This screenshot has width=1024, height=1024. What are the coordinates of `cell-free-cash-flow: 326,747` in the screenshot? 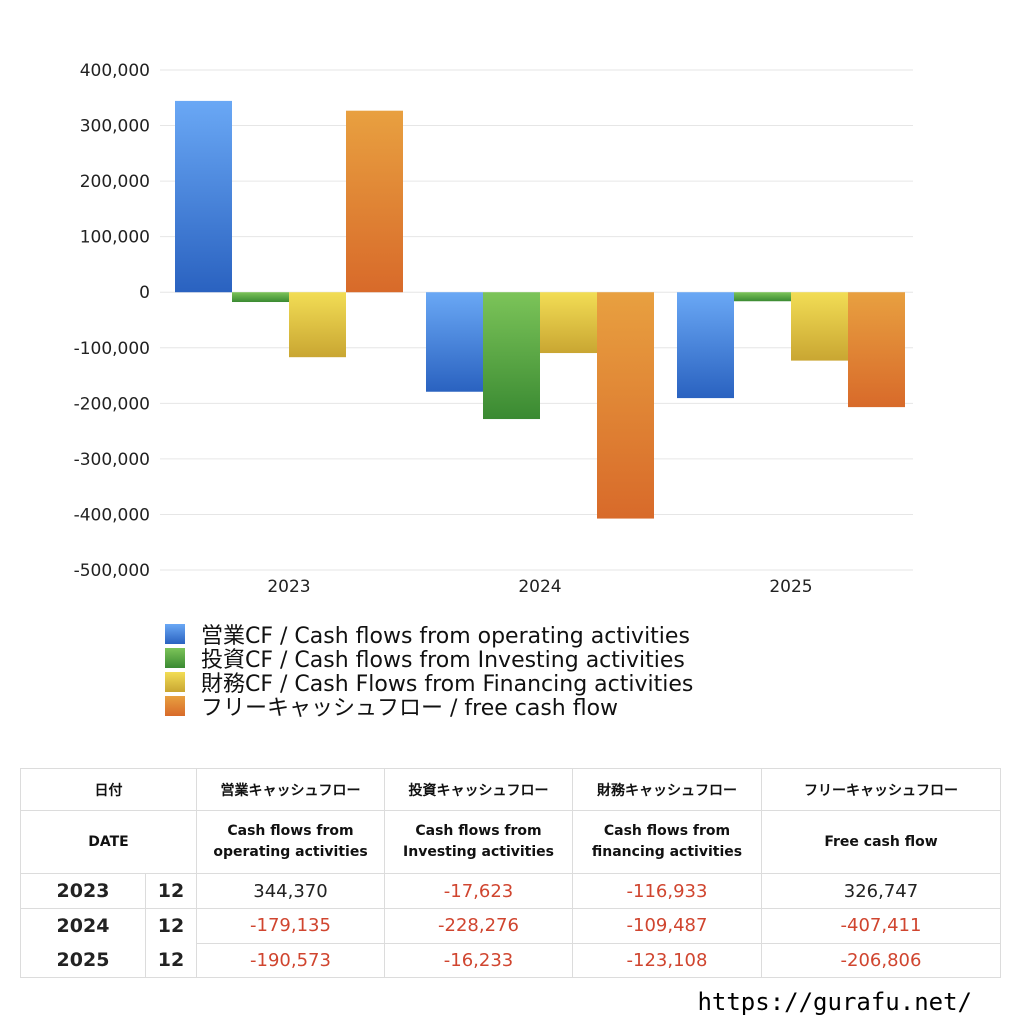 It's located at (881, 891).